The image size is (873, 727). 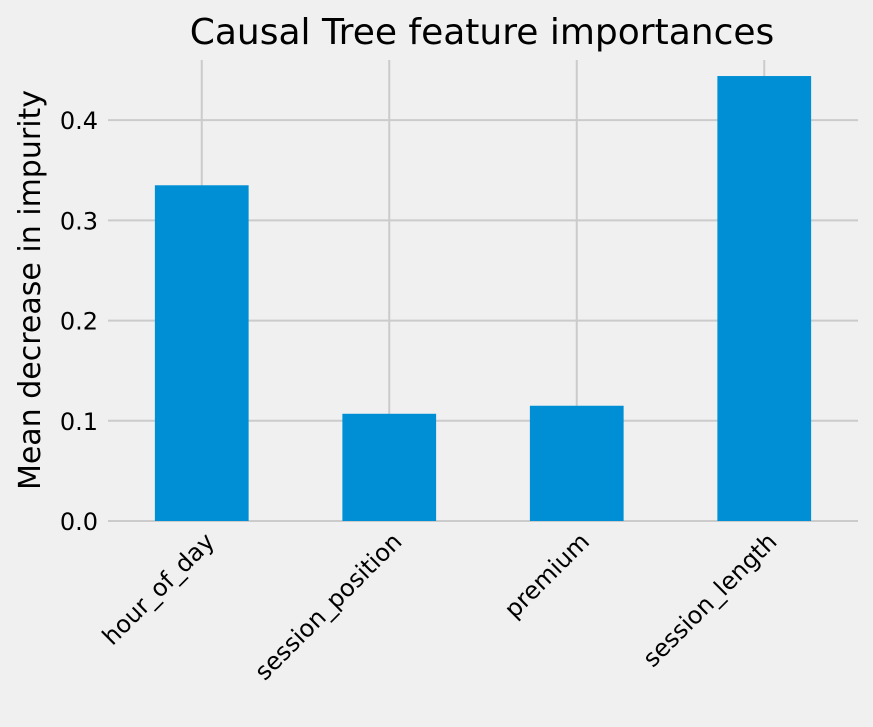 What do you see at coordinates (79, 121) in the screenshot?
I see `y-tick-label: 0.4` at bounding box center [79, 121].